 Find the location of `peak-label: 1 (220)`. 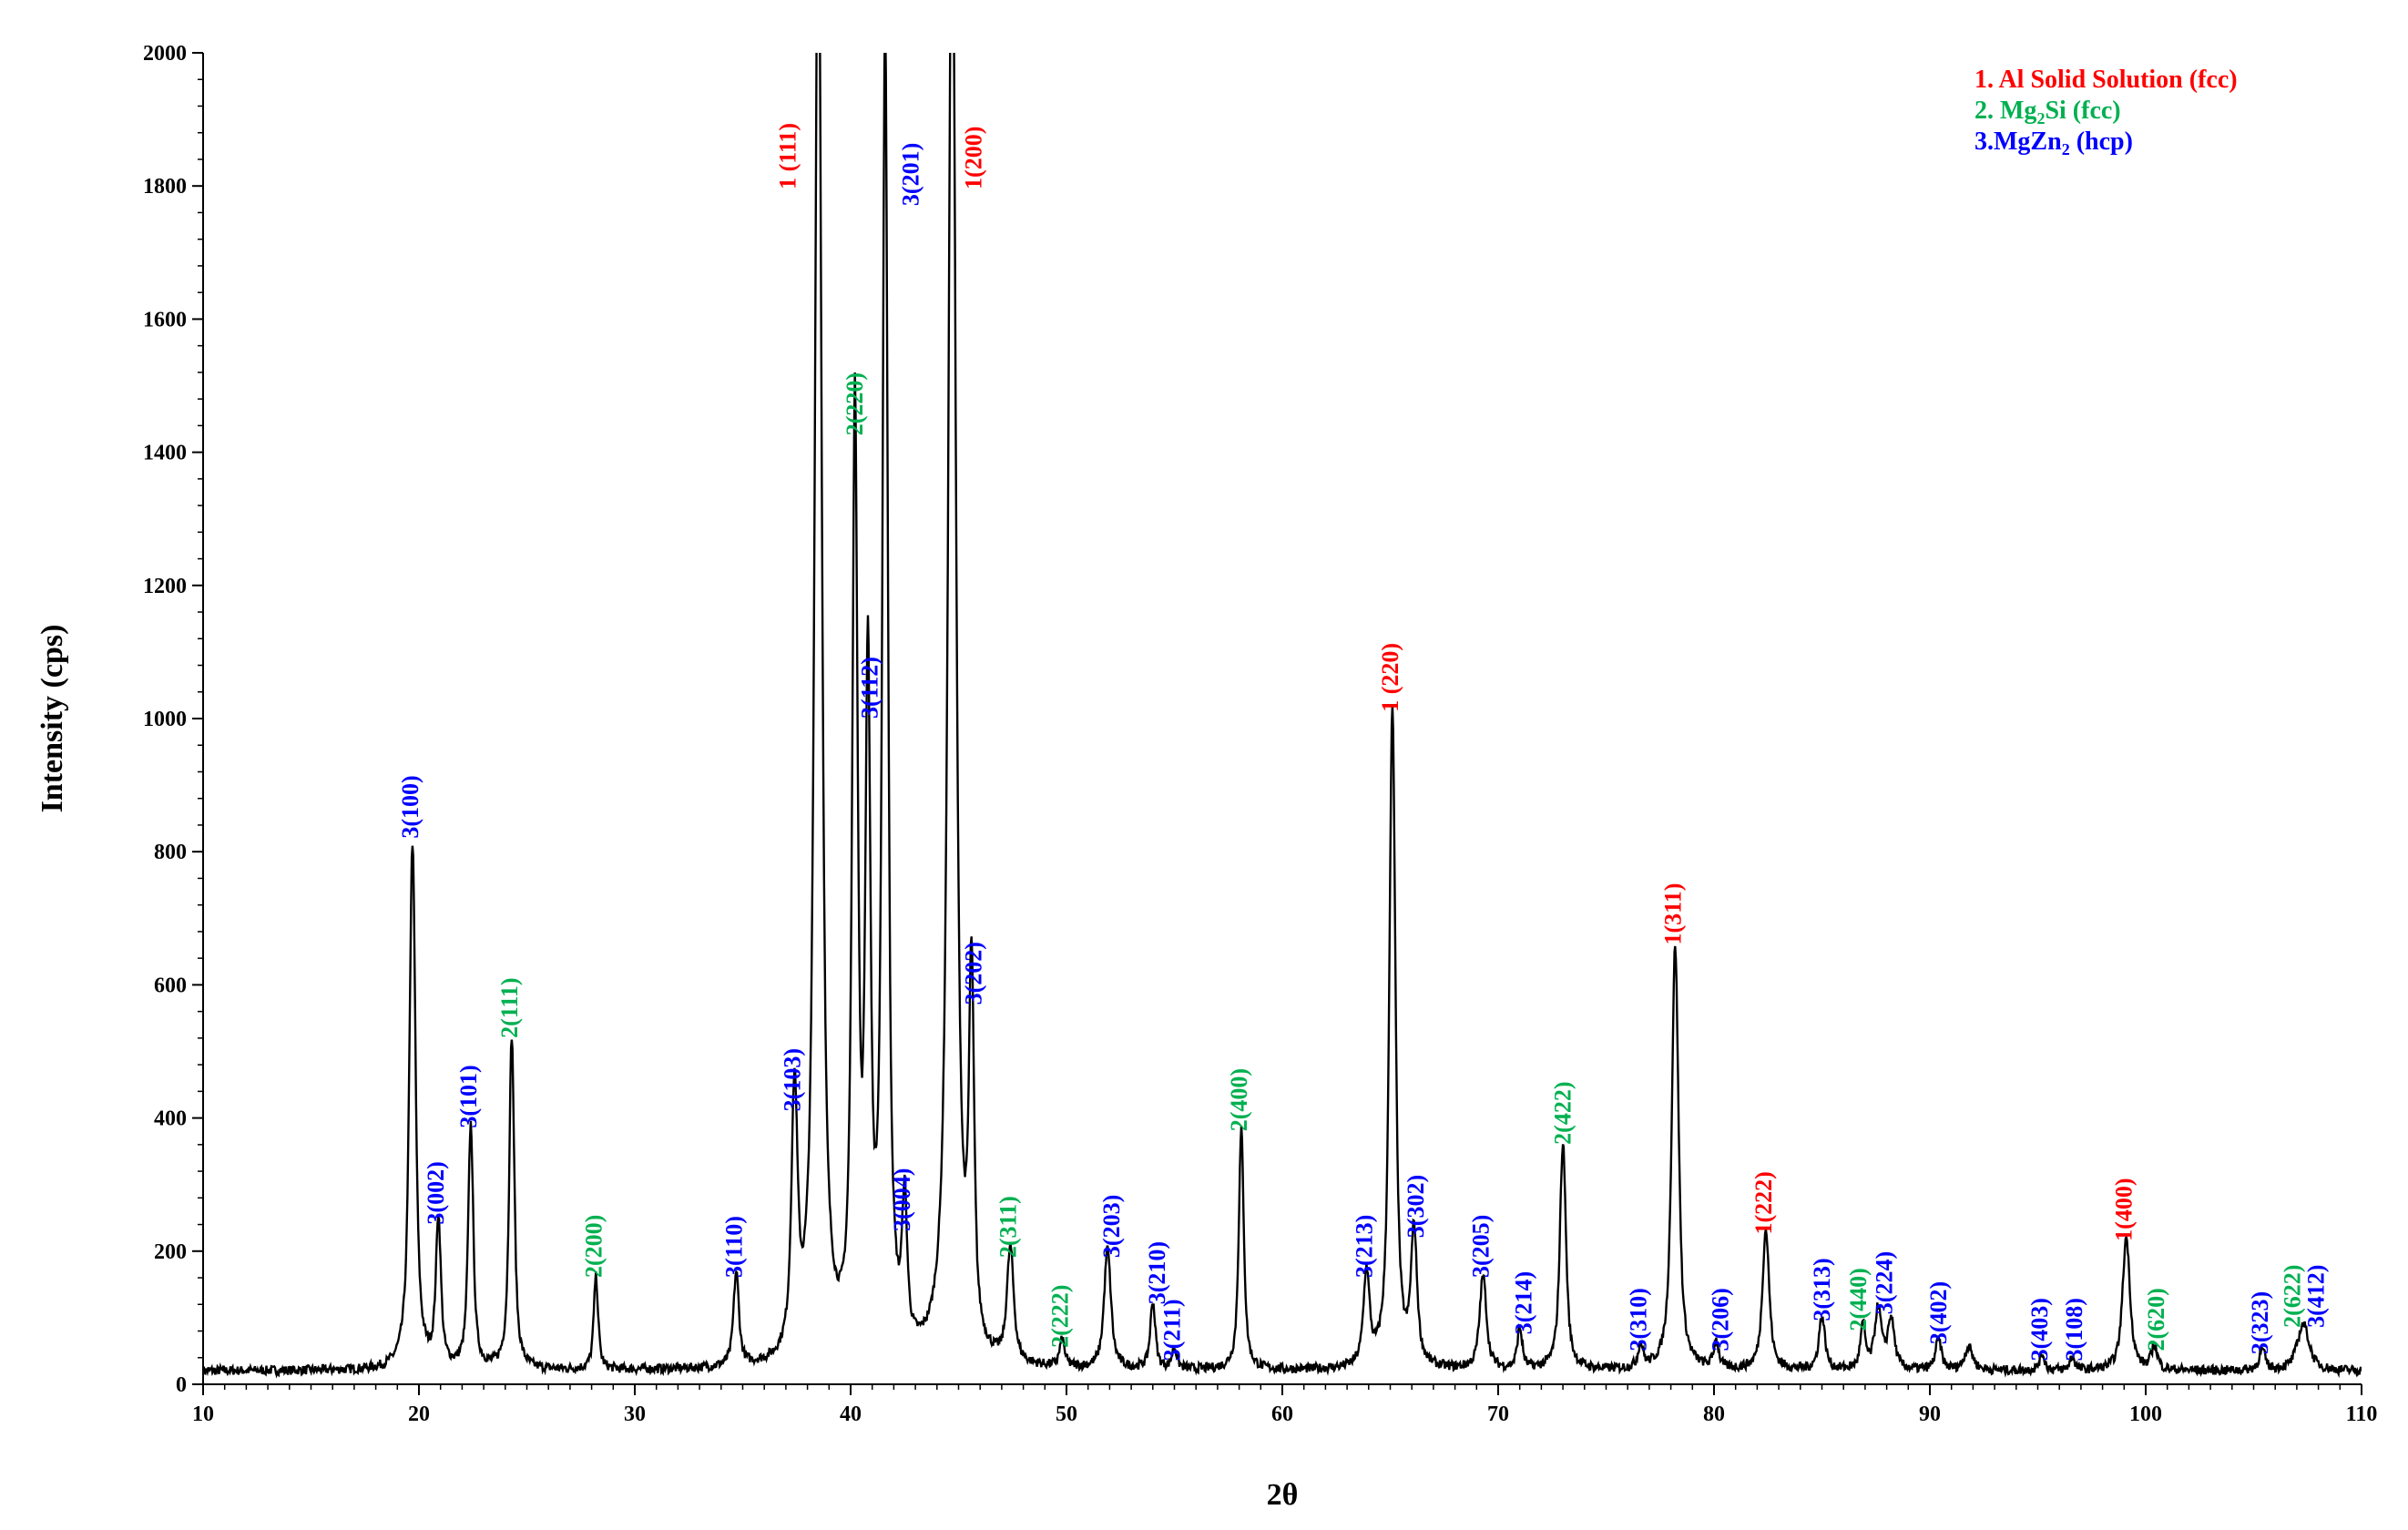

peak-label: 1 (220) is located at coordinates (1390, 677).